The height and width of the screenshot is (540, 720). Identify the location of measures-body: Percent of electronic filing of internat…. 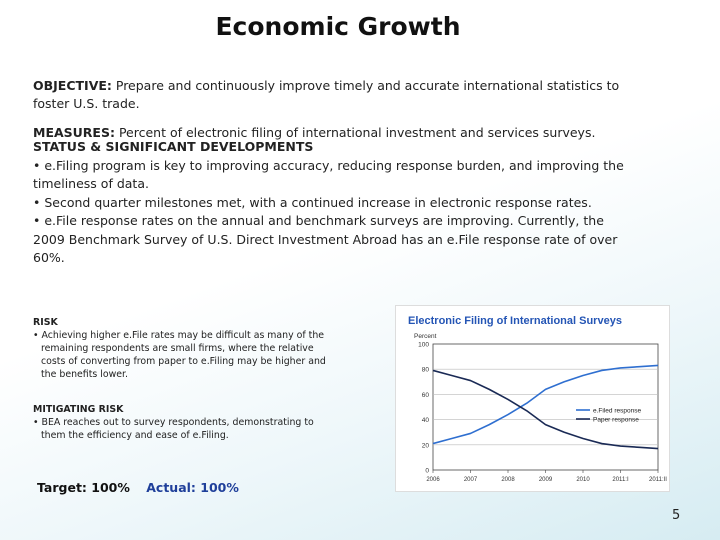
(355, 132).